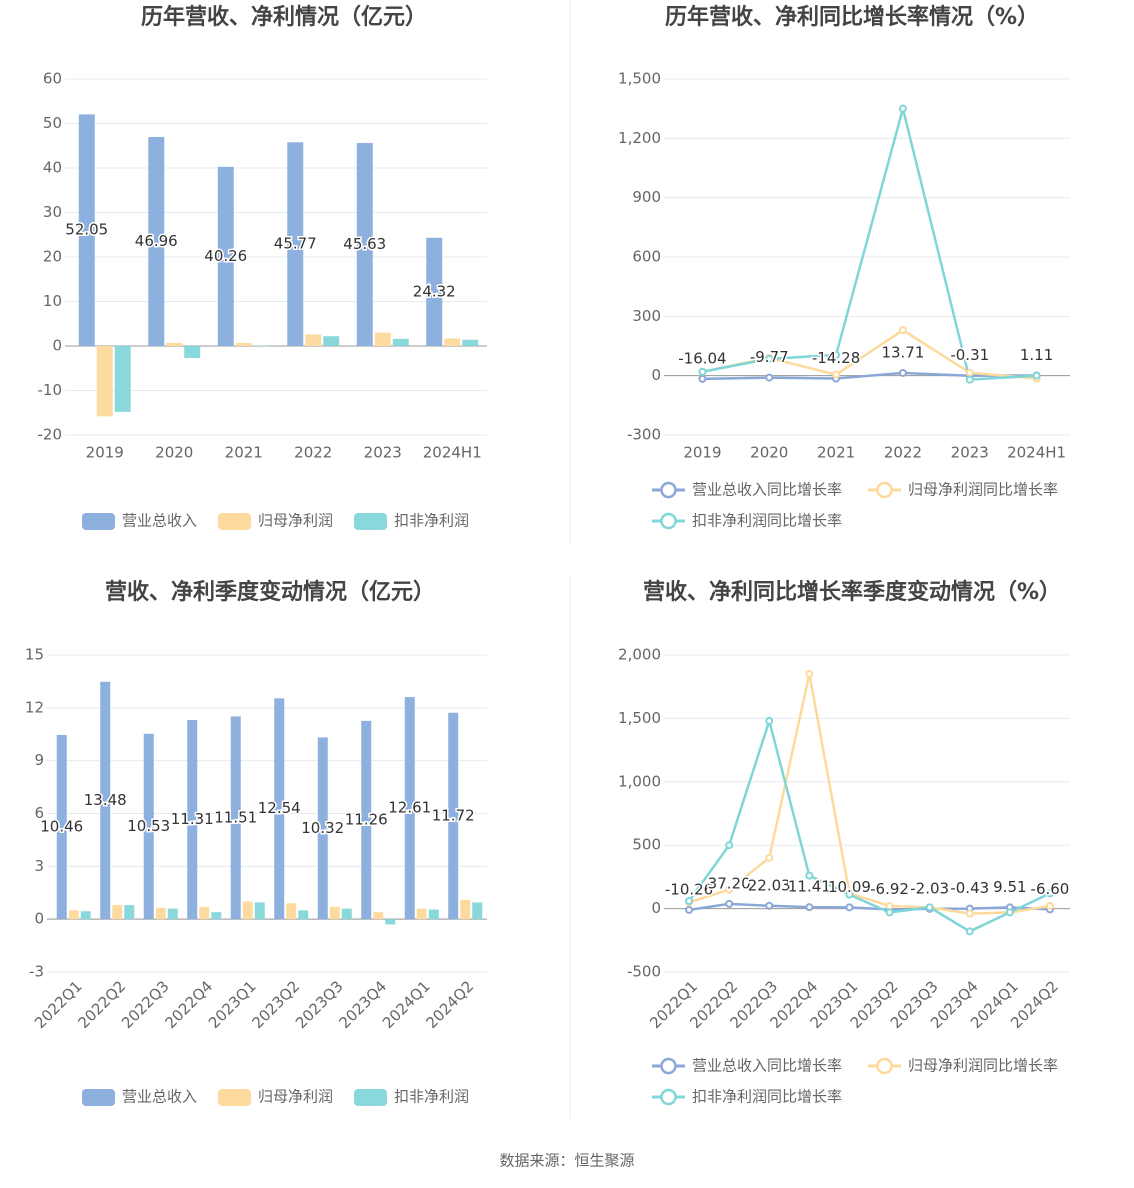 The height and width of the screenshot is (1188, 1134). I want to click on y-tick-label: -500, so click(644, 972).